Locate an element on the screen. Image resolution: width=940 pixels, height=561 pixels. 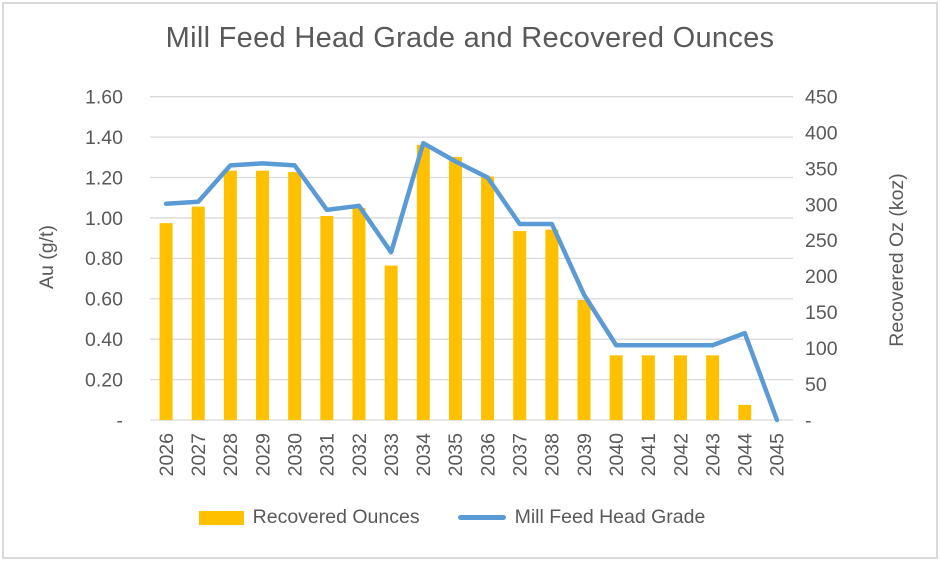
right-axis-title: Recovered Oz (koz) is located at coordinates (897, 259).